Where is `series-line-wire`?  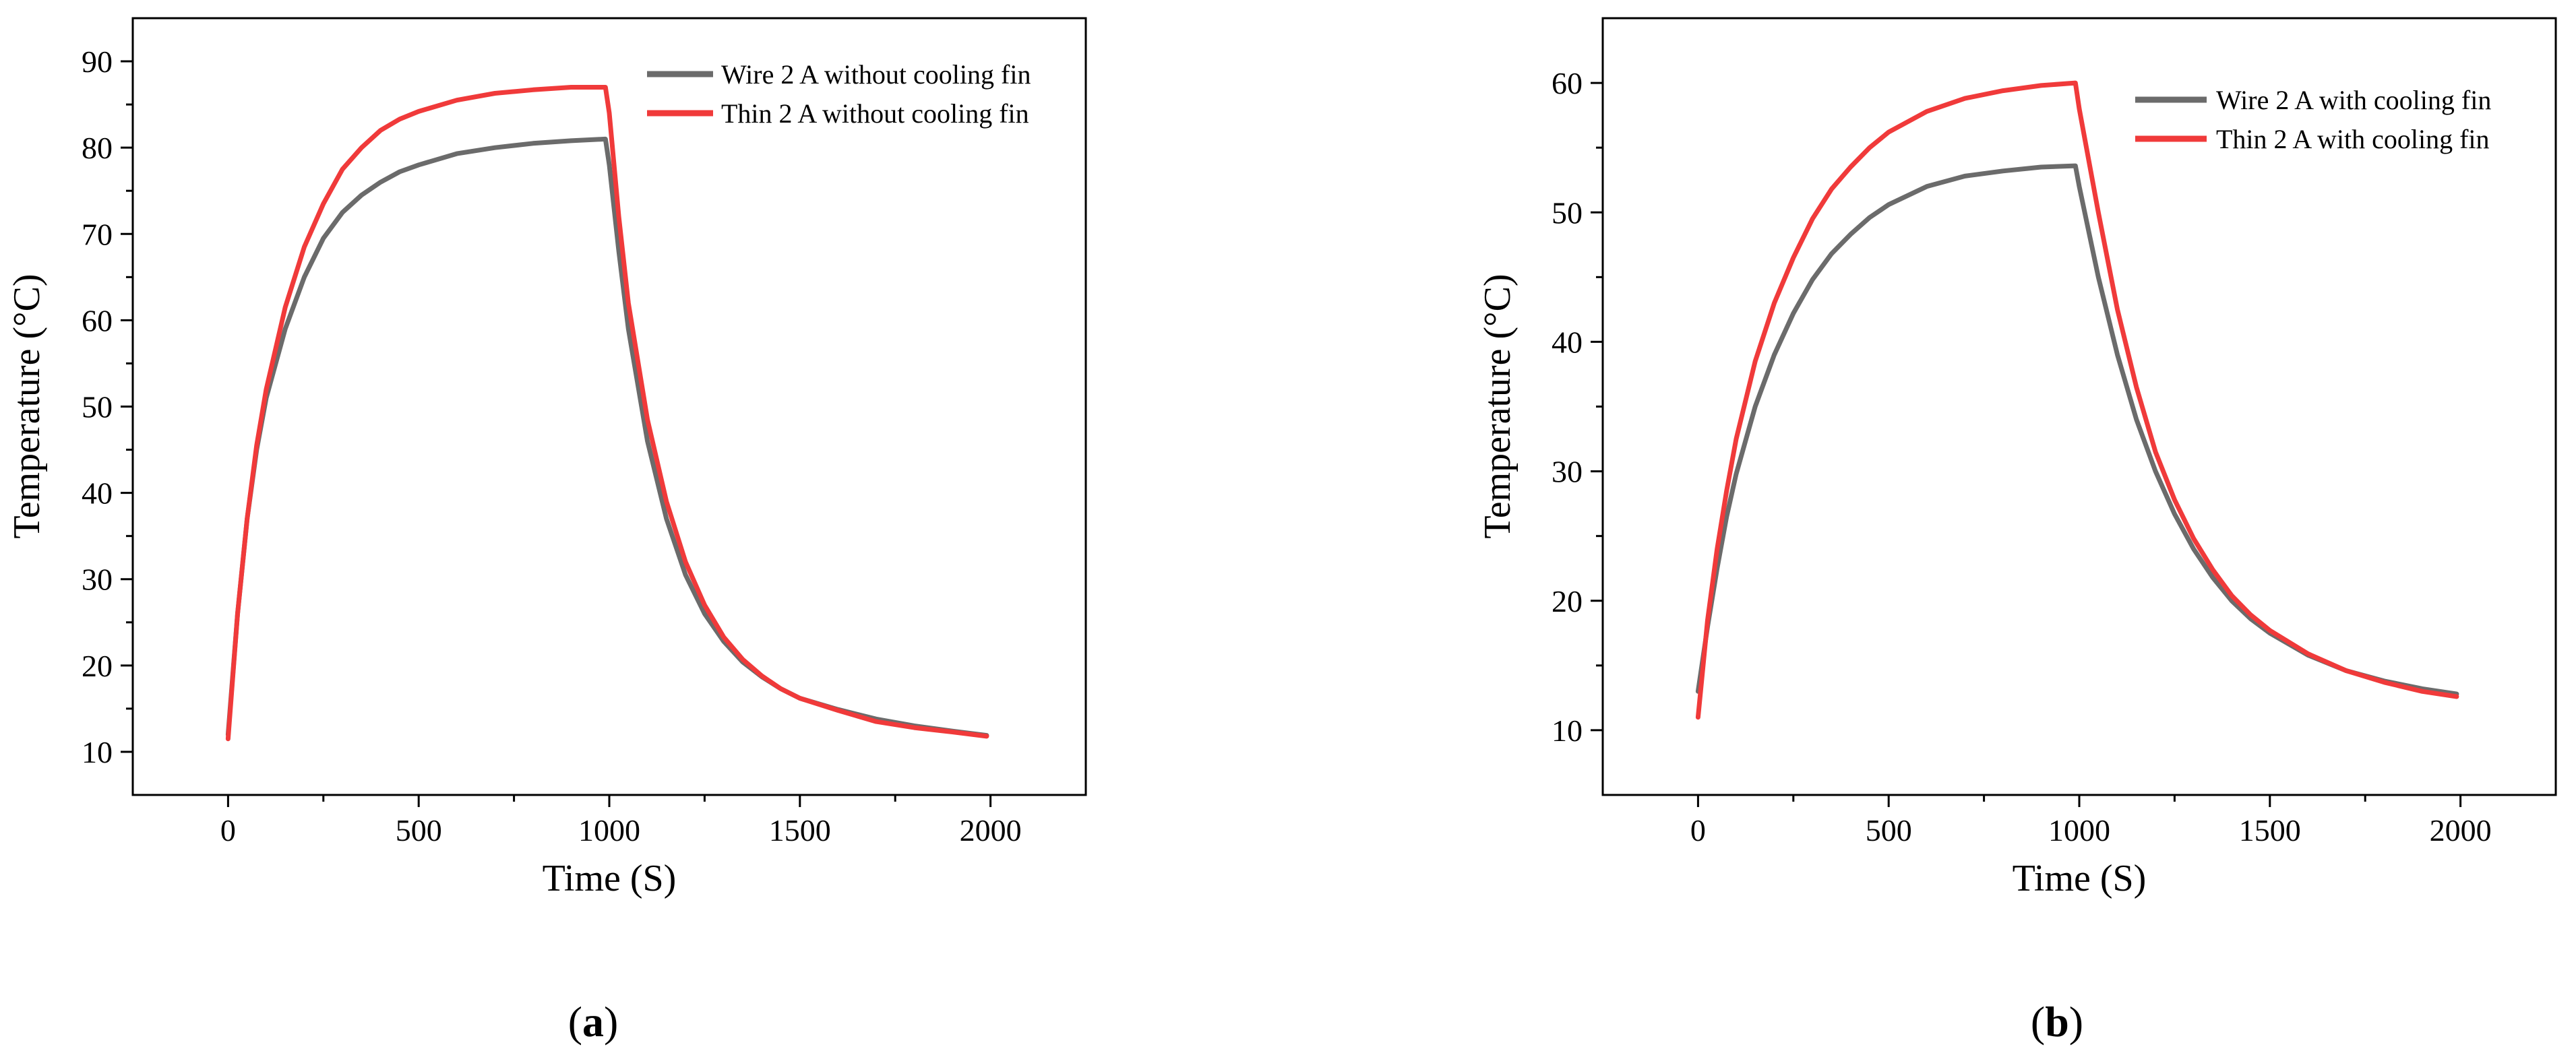
series-line-wire is located at coordinates (2077, 430).